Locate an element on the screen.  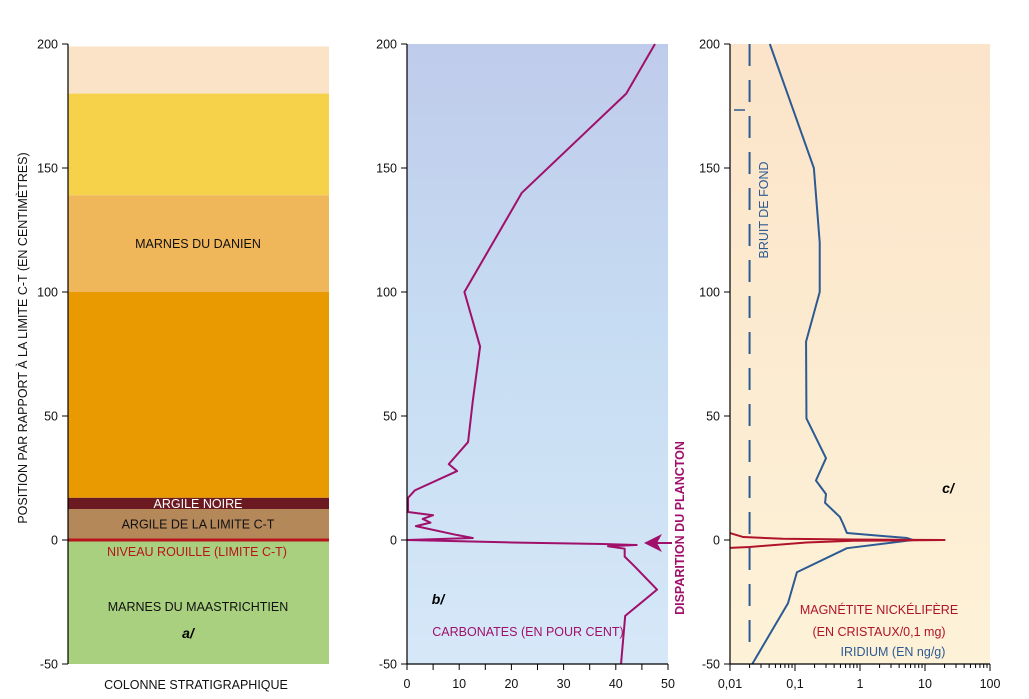
iridium-label: IRIDIUM (EN ng/g) is located at coordinates (893, 652).